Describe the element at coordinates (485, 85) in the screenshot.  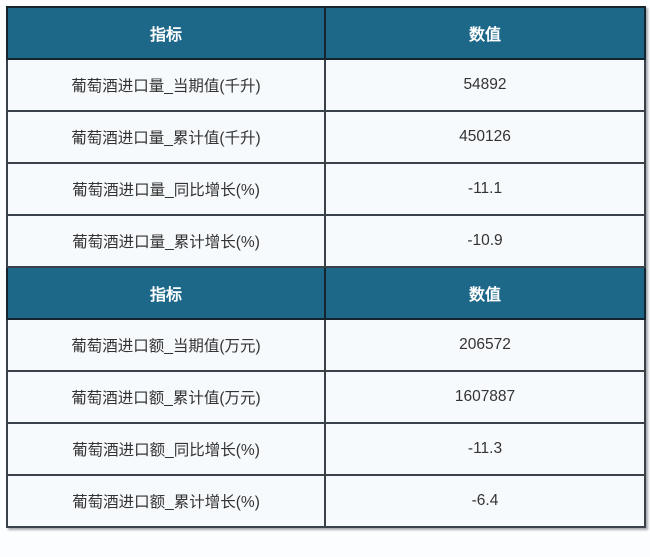
I see `value-cell: 54892` at that location.